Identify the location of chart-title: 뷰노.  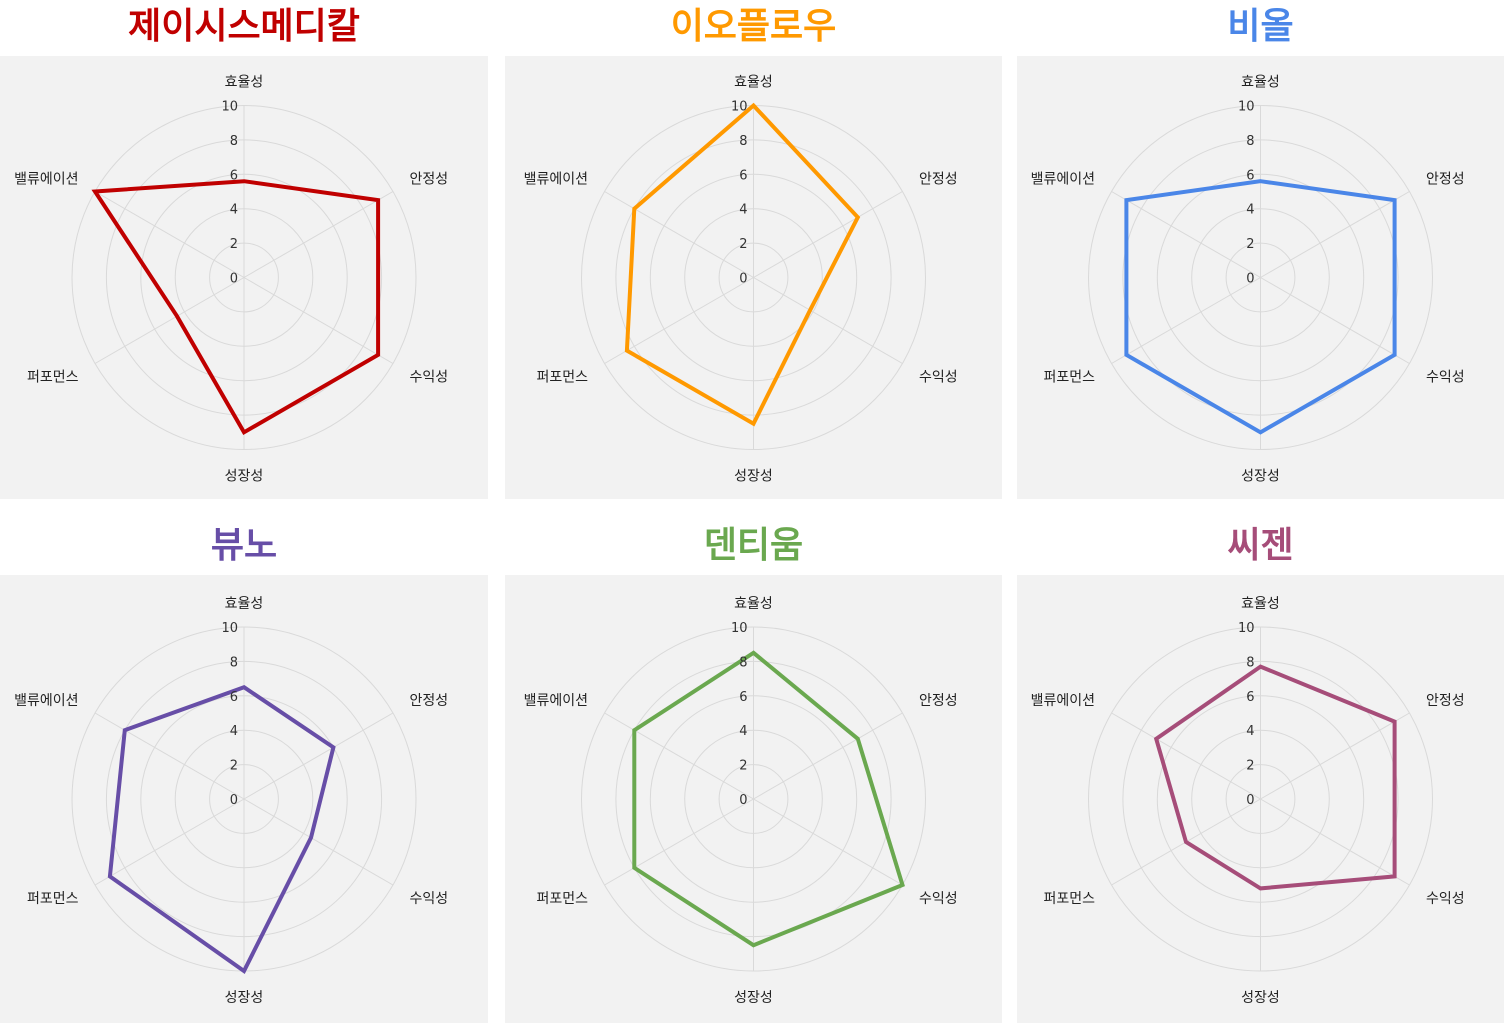
(244, 545).